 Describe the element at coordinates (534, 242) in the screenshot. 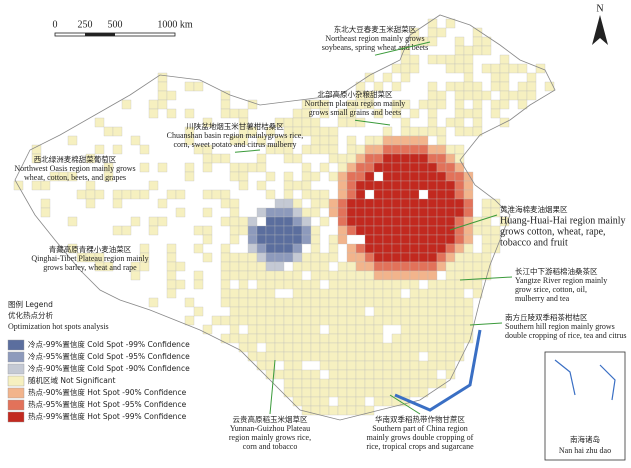

I see `region-name-en: tobacco and fruit` at that location.